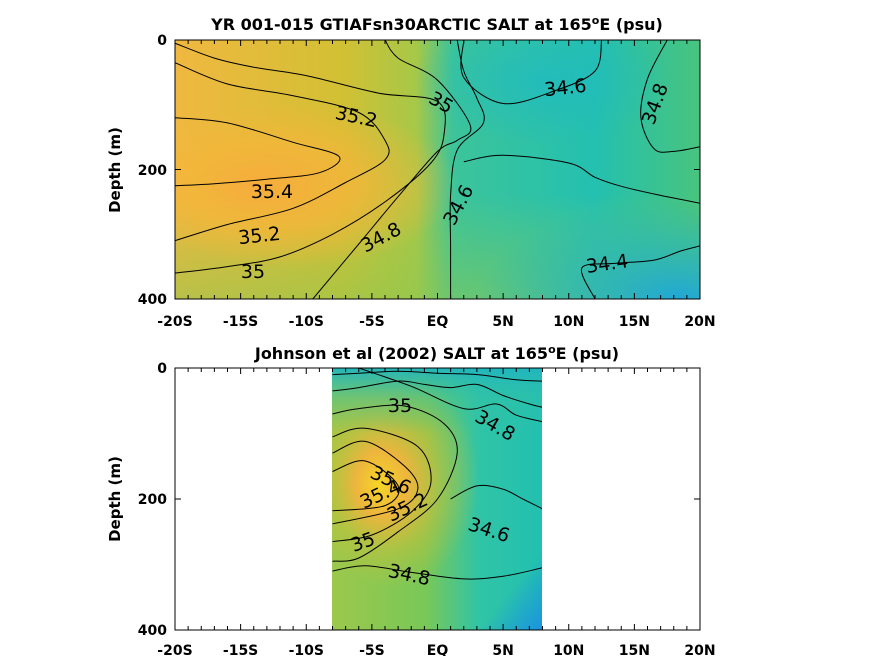  What do you see at coordinates (272, 192) in the screenshot?
I see `contour-label: 35.4` at bounding box center [272, 192].